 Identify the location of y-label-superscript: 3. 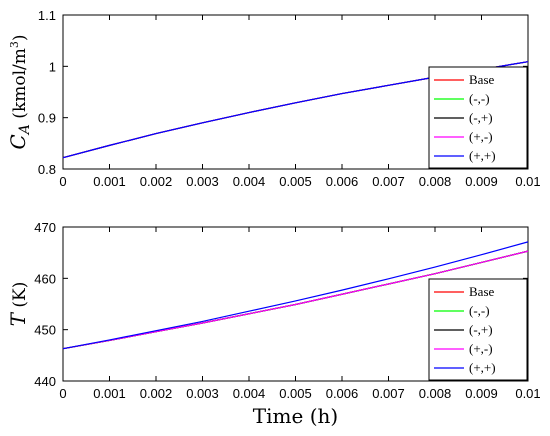
(14, 44).